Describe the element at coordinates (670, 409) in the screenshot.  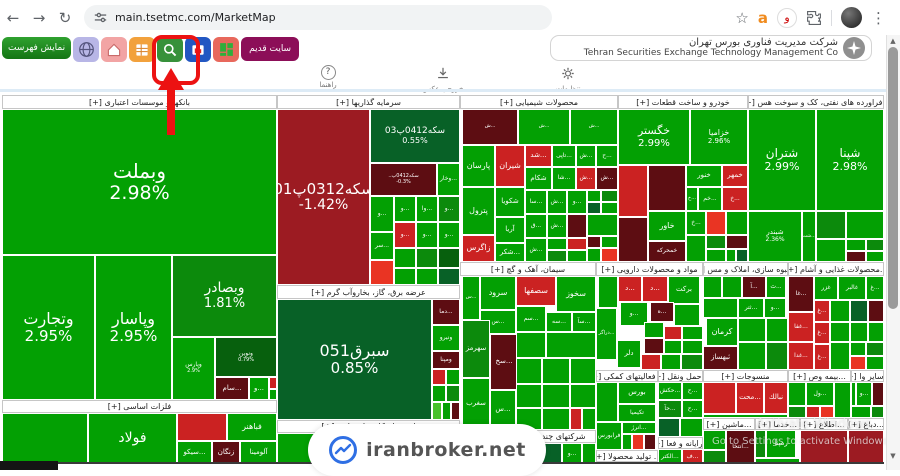
I see `stock-tile: ...حآ` at that location.